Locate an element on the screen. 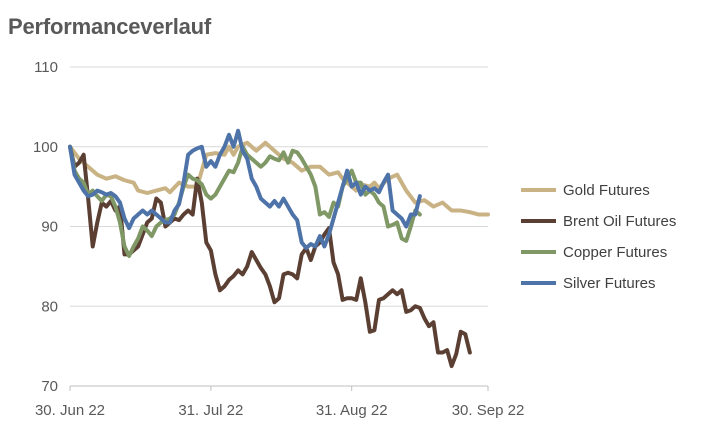 Image resolution: width=720 pixels, height=431 pixels. legend-label-gold-futures: Gold Futures is located at coordinates (606, 190).